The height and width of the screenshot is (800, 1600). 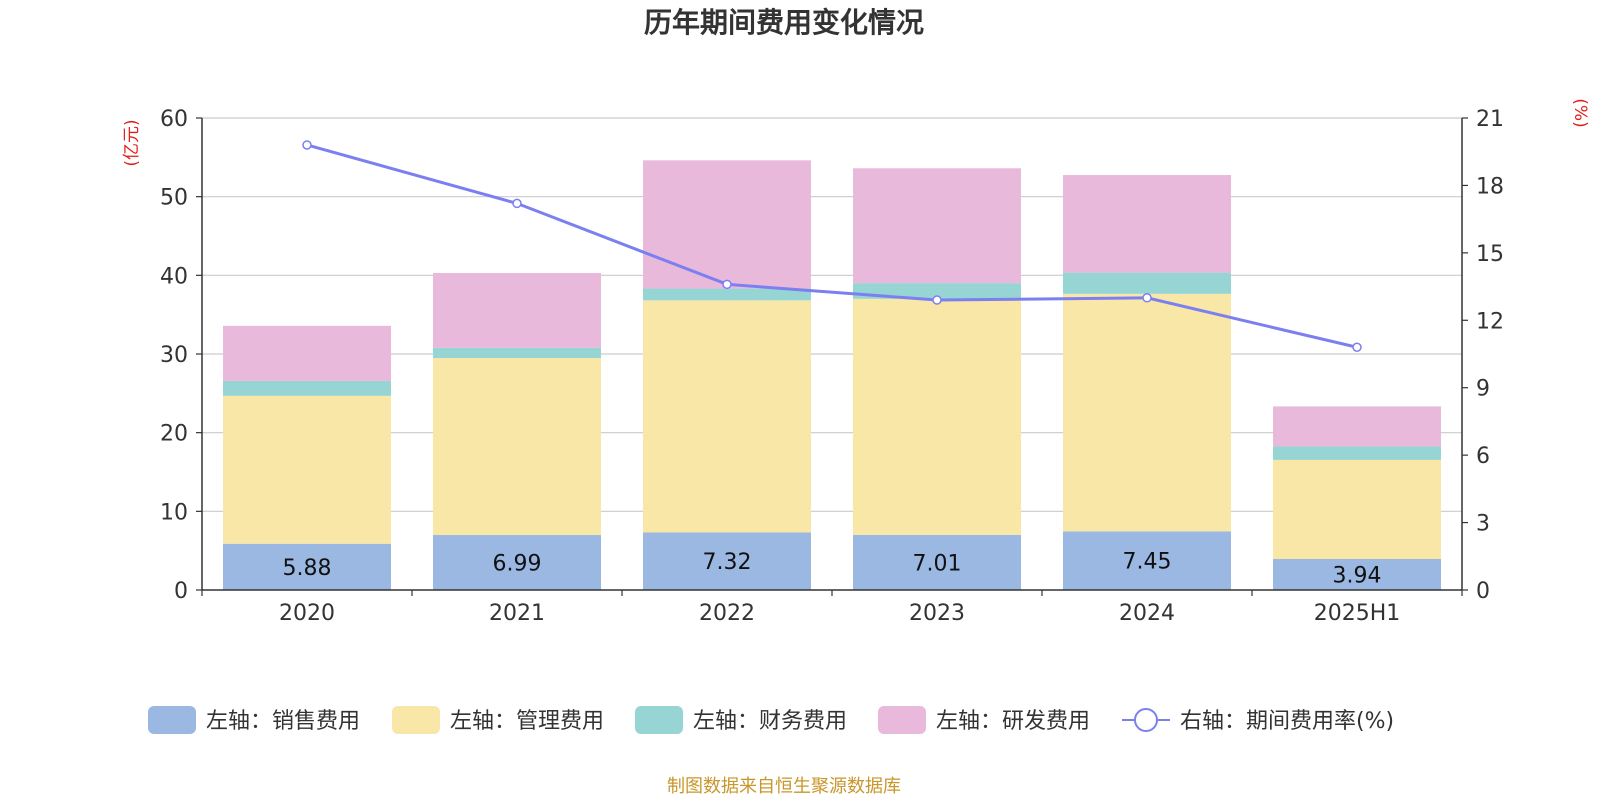 What do you see at coordinates (527, 721) in the screenshot?
I see `legend-label: 左轴：管理费用` at bounding box center [527, 721].